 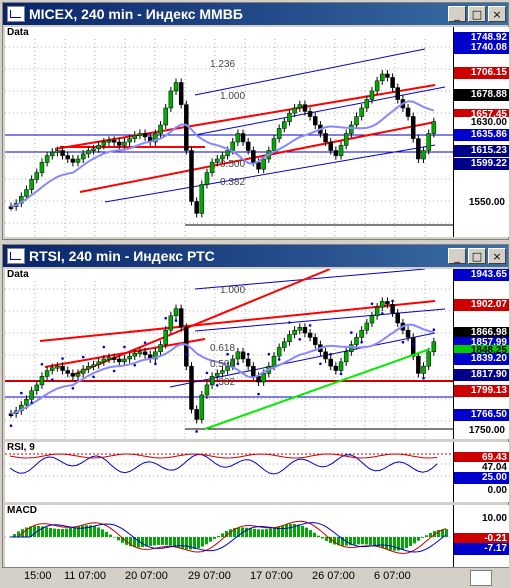 I want to click on rsi-pane: RSI, 9, so click(x=229, y=472).